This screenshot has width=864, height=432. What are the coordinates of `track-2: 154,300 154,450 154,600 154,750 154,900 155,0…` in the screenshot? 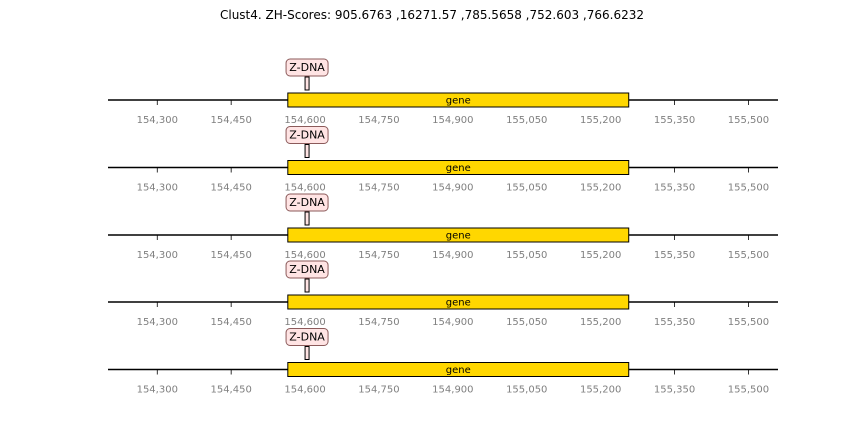 It's located at (443, 160).